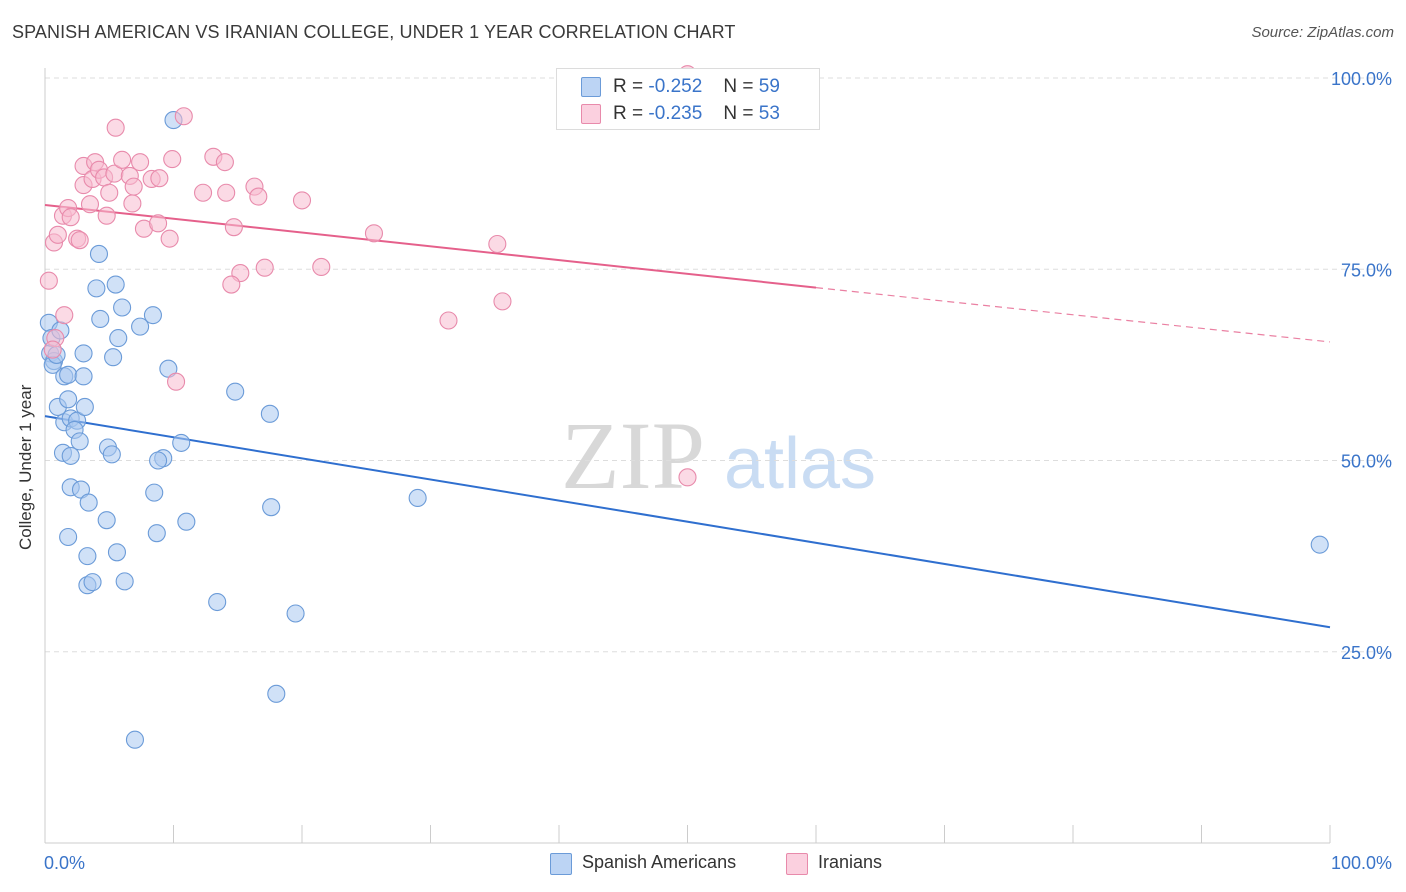  Describe the element at coordinates (769, 86) in the screenshot. I see `n-value: 59` at that location.